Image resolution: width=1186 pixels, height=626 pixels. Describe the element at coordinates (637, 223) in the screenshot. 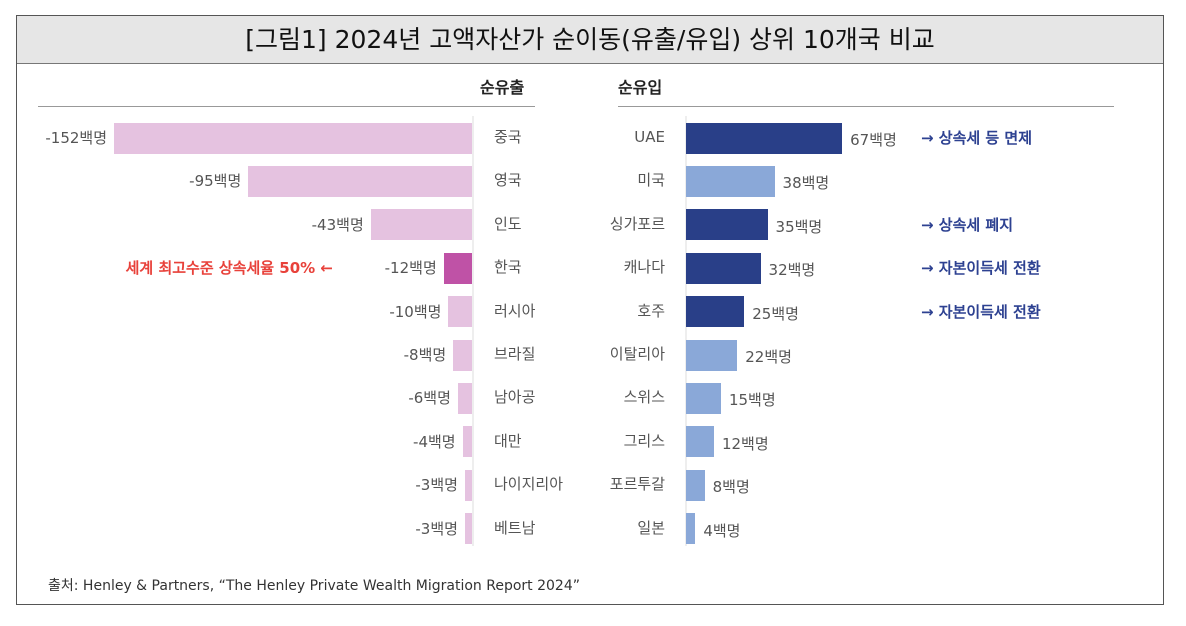

I see `inflow-country-label: 싱가포르` at that location.